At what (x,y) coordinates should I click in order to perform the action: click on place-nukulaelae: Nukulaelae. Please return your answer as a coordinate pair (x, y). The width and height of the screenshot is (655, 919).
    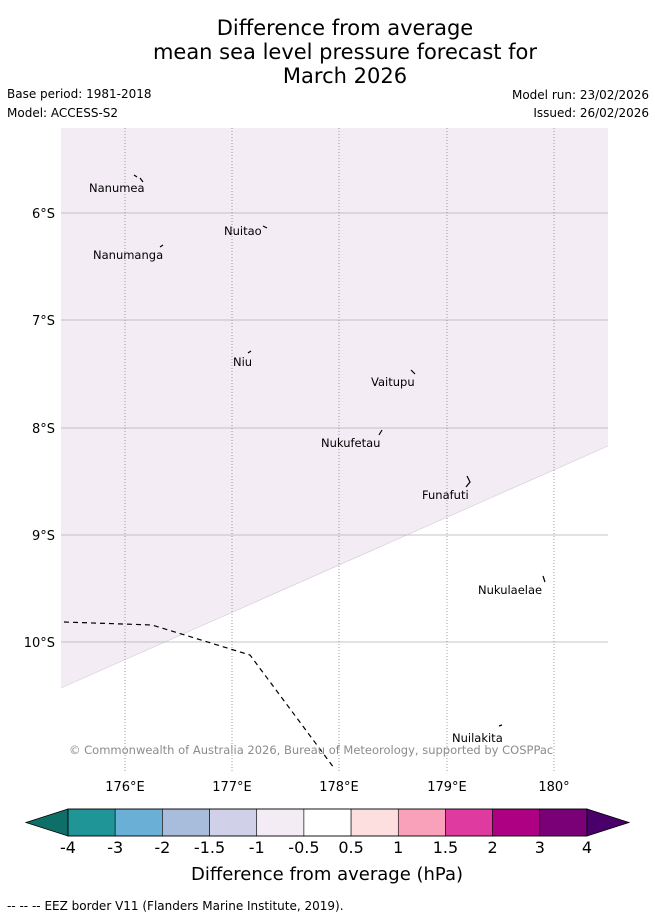
    Looking at the image, I should click on (510, 590).